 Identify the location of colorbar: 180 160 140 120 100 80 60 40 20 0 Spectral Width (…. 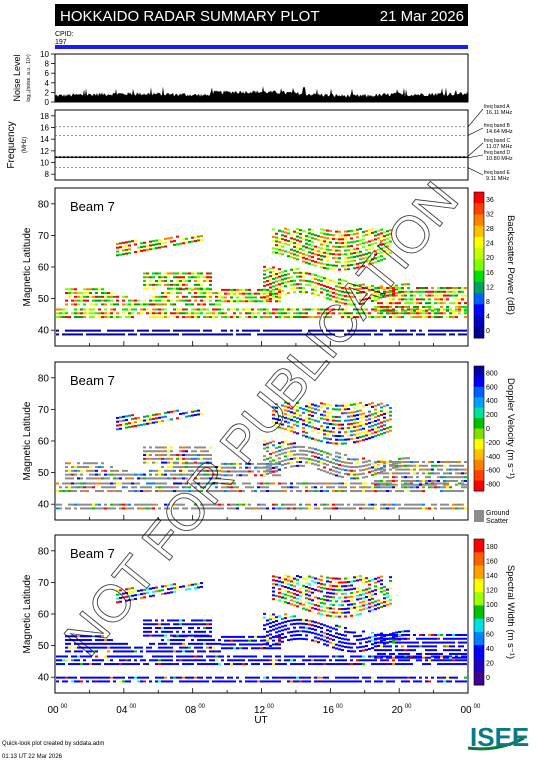
(494, 612).